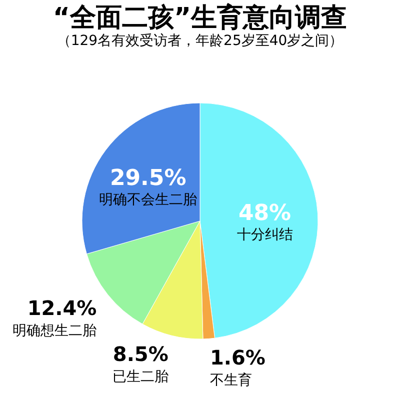 The width and height of the screenshot is (400, 395). What do you see at coordinates (264, 234) in the screenshot?
I see `slice-label: 十分纠结` at bounding box center [264, 234].